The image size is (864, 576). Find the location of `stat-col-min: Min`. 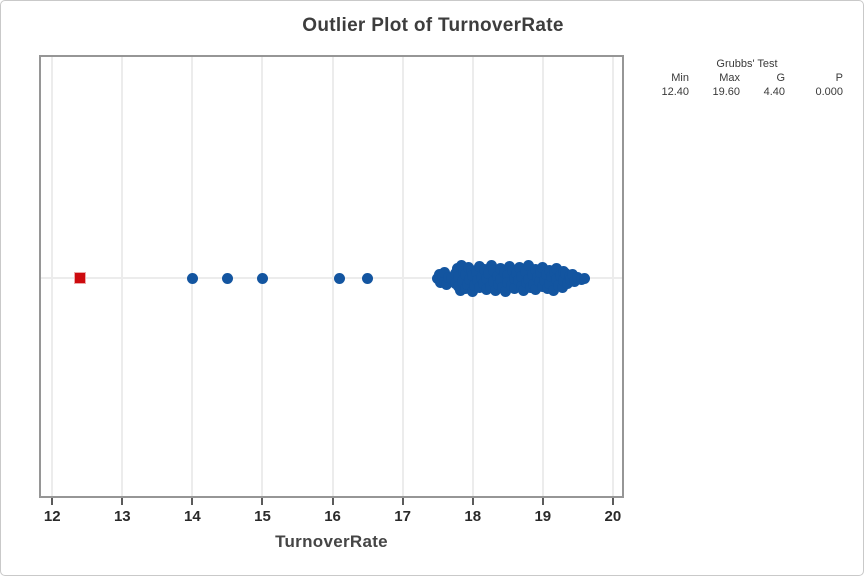

stat-col-min: Min is located at coordinates (680, 78).